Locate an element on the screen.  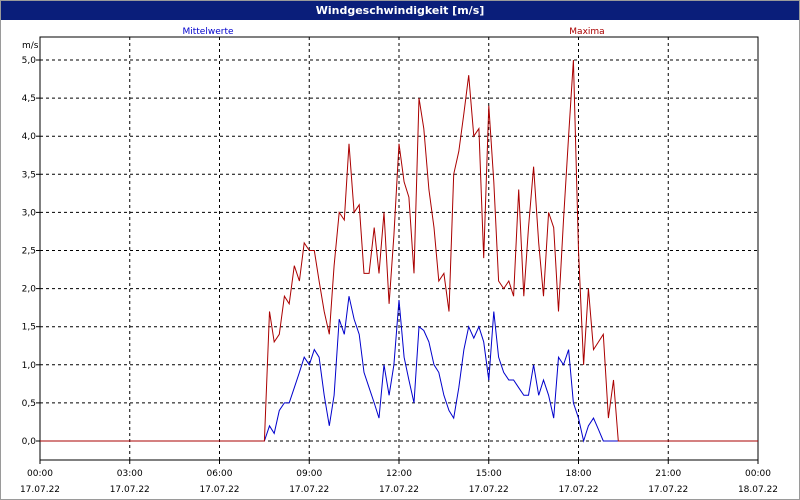
x-tick-date-label: 18.07.22 is located at coordinates (758, 490).